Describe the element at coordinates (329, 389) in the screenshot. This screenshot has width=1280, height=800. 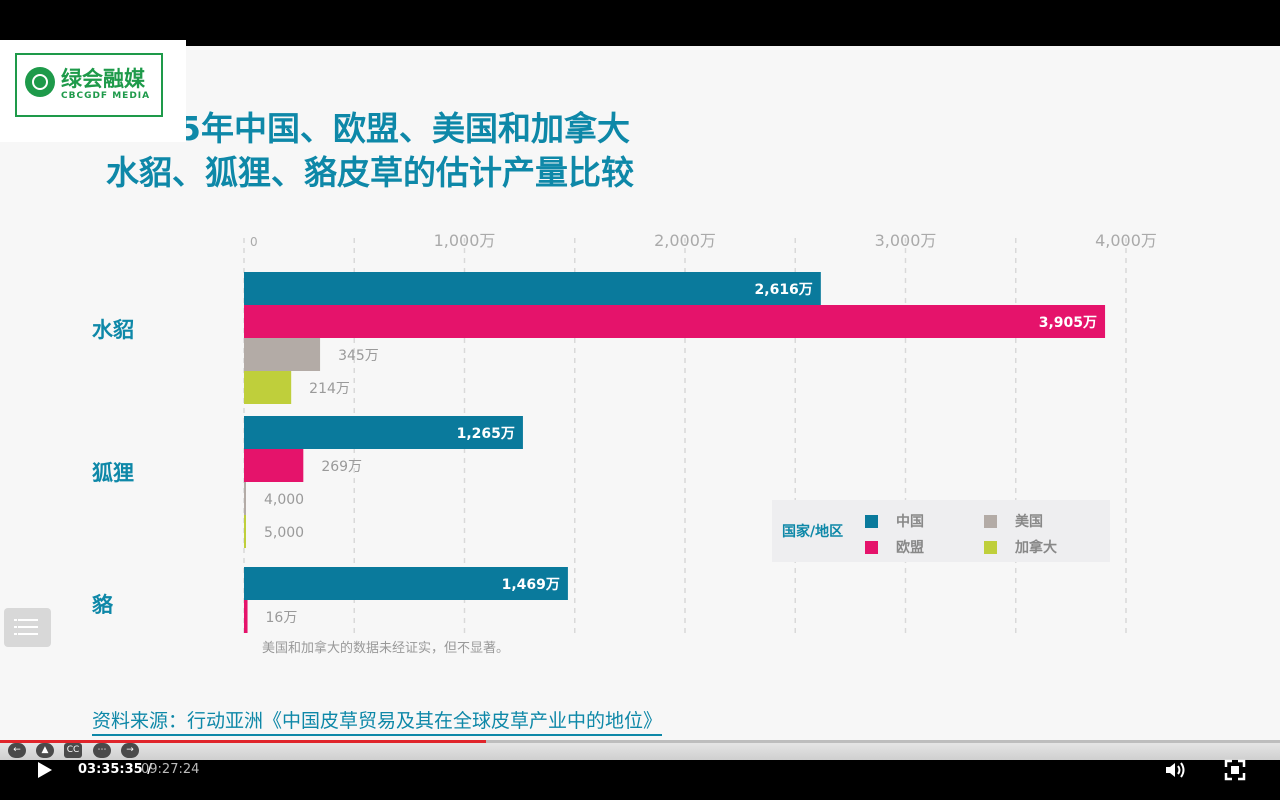
I see `data-label: 214万` at that location.